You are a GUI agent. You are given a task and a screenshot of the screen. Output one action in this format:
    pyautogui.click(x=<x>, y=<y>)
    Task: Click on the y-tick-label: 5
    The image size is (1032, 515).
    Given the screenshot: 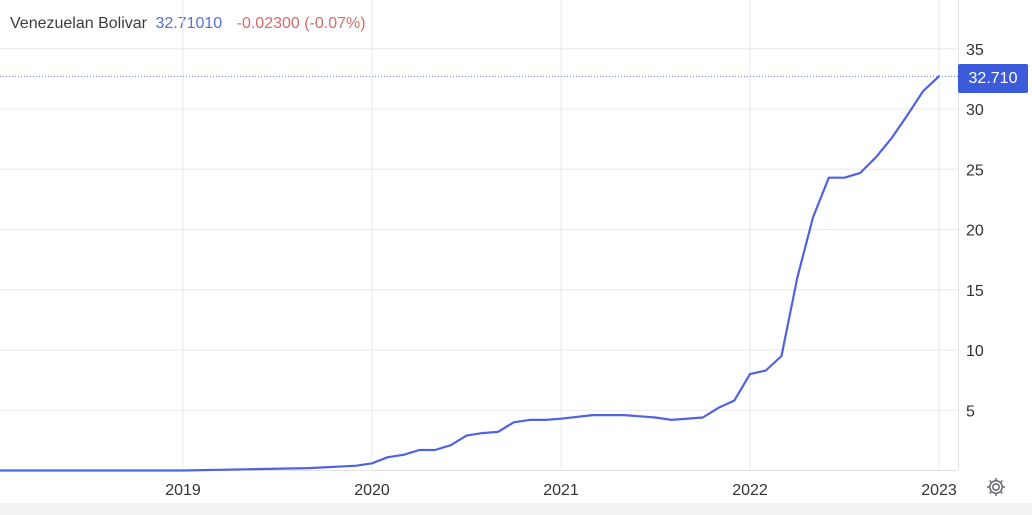 What is the action you would take?
    pyautogui.click(x=970, y=411)
    